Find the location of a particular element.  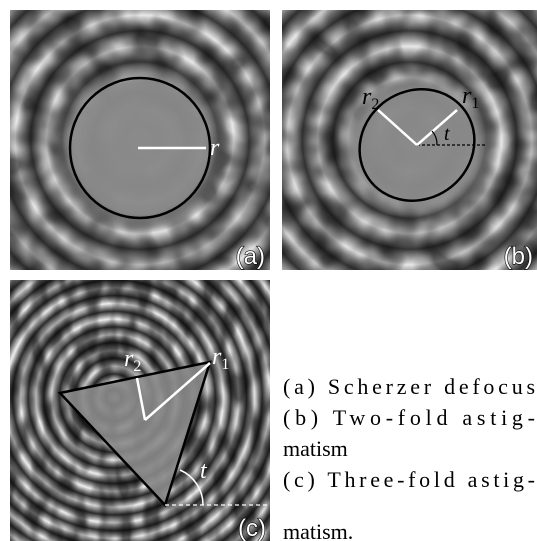

center-region is located at coordinates (135, 433).